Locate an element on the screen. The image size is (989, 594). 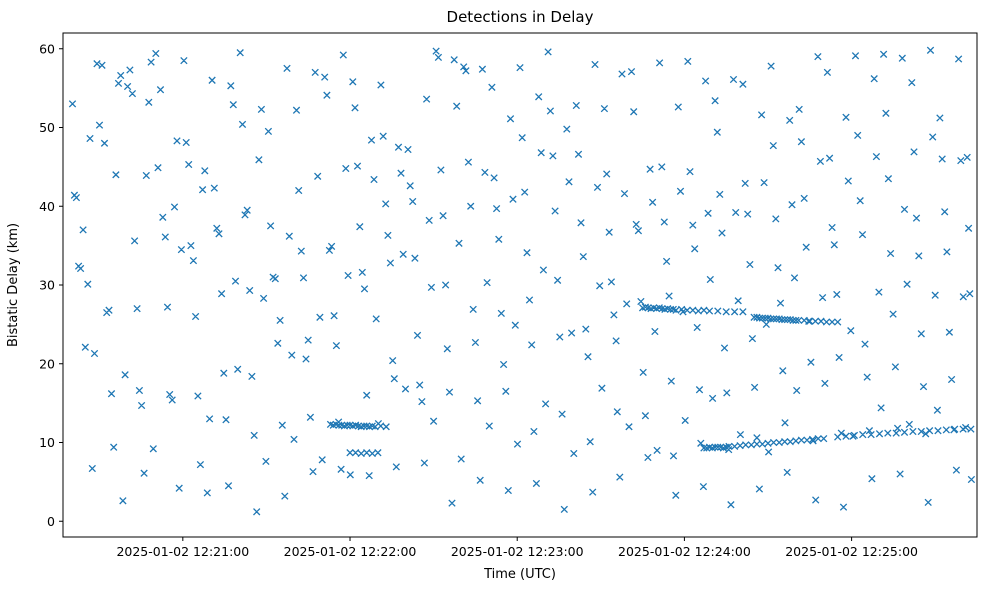
chart-title: Detections in Delay is located at coordinates (520, 17).